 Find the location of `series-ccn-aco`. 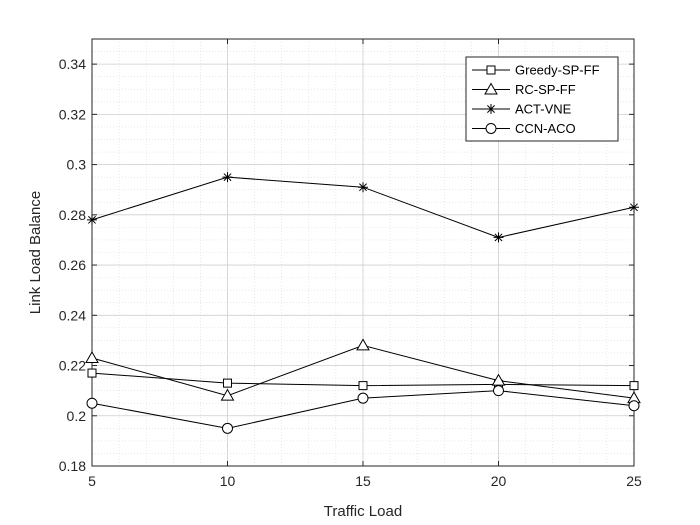

series-ccn-aco is located at coordinates (363, 409).